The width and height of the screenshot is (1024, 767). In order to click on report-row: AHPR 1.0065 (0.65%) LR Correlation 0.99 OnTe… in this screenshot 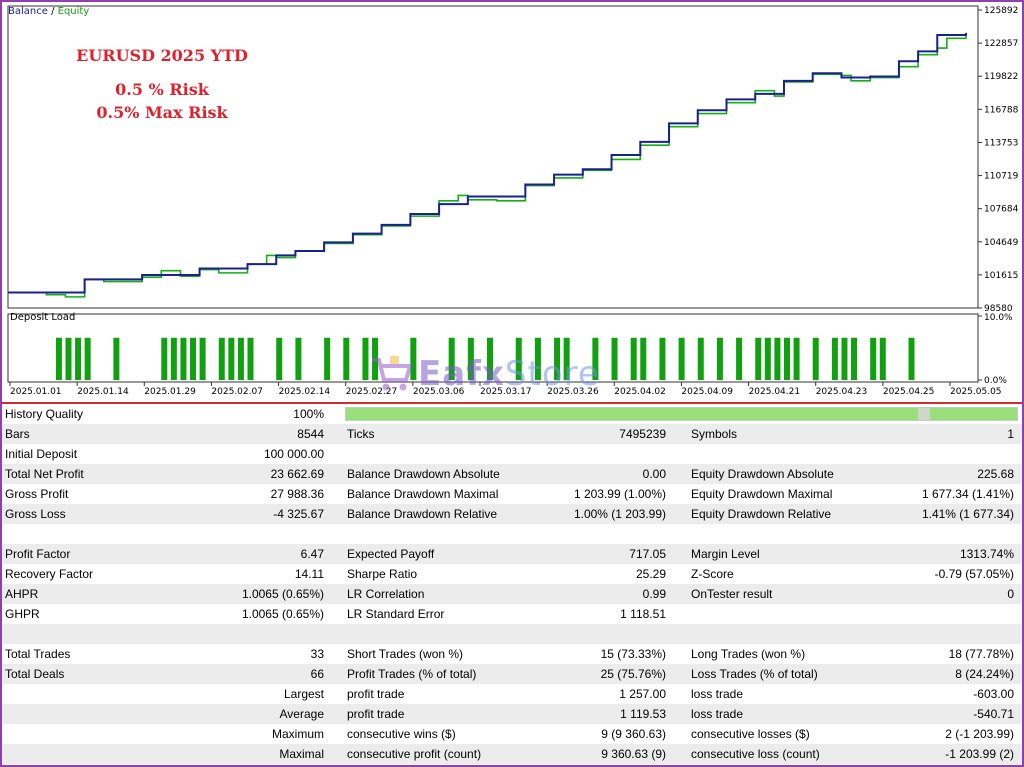, I will do `click(512, 594)`.